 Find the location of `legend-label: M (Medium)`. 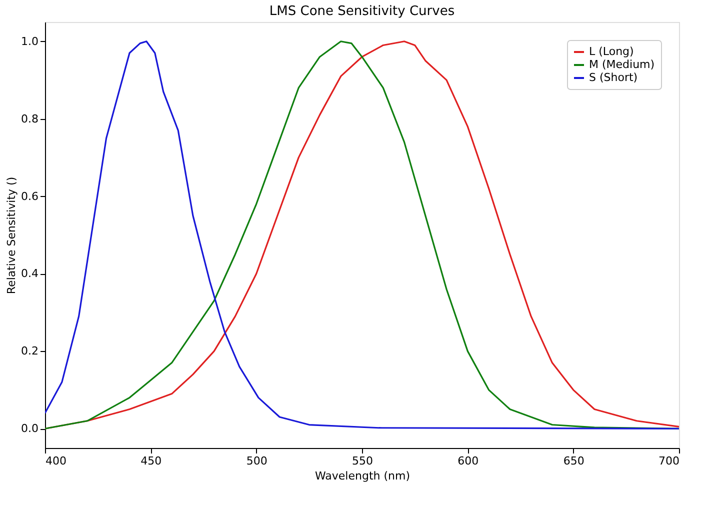

legend-label: M (Medium) is located at coordinates (622, 64).